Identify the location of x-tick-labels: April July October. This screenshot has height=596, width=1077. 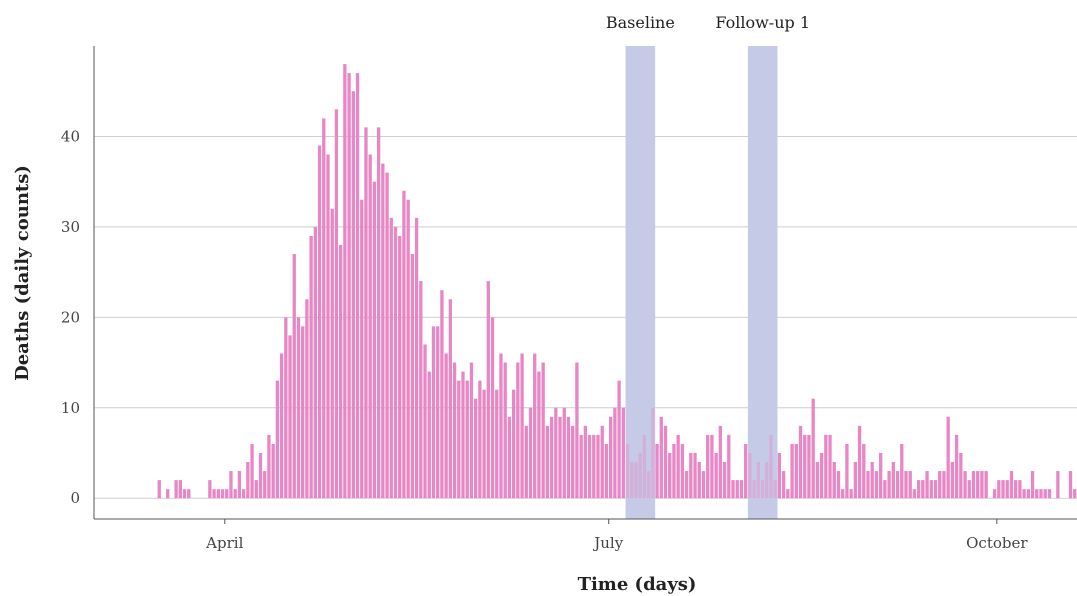
(616, 535).